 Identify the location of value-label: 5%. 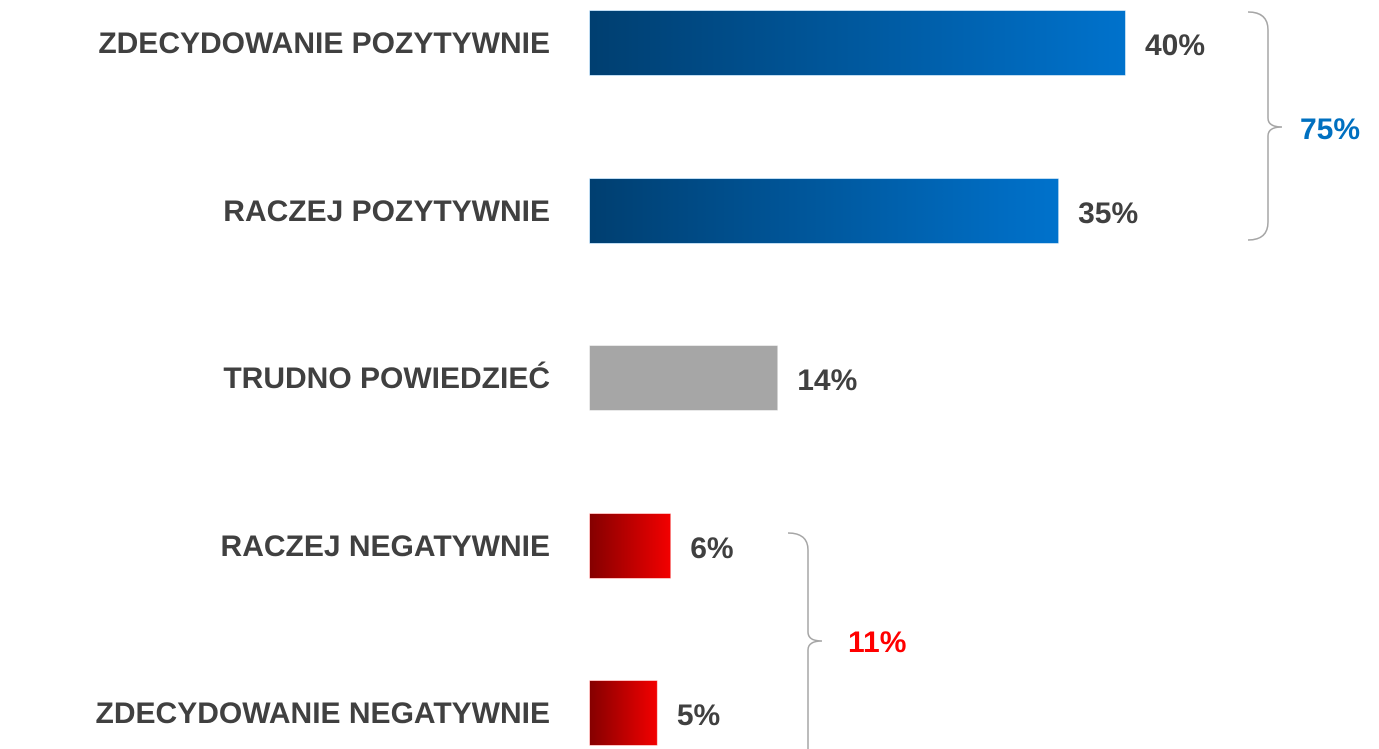
(698, 715).